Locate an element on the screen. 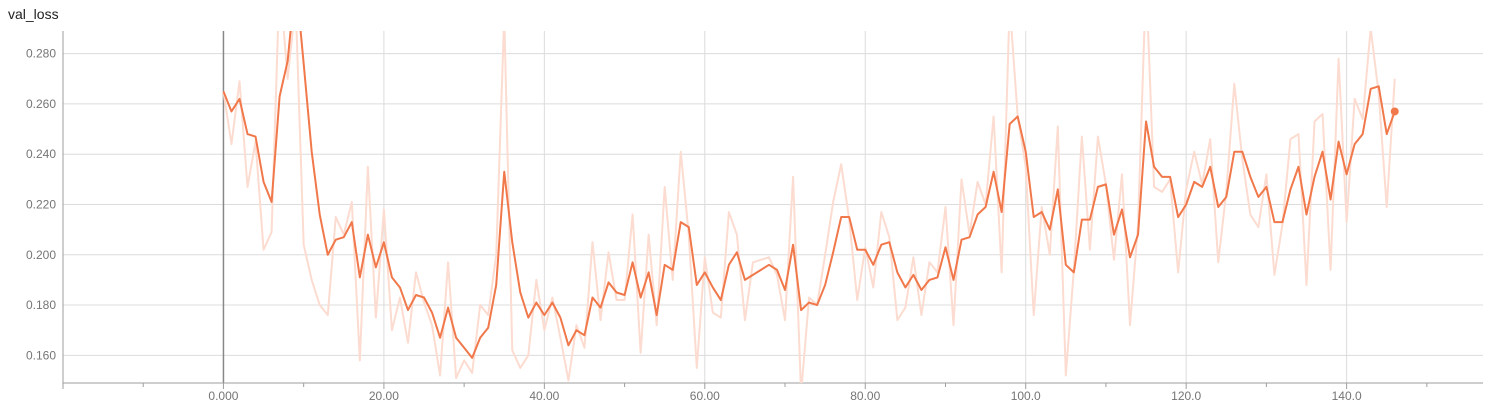  y-tick-label: 0.240 is located at coordinates (41, 154).